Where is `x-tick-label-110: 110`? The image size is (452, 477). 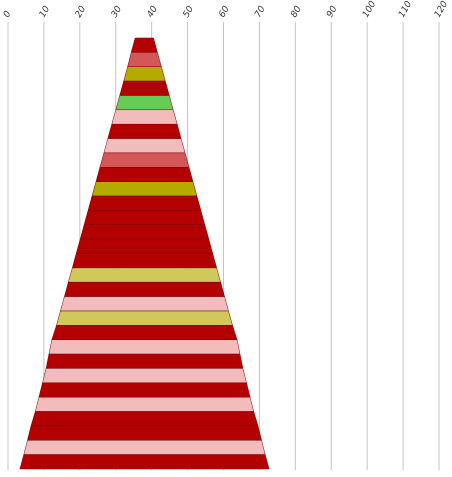
x-tick-label-110: 110 is located at coordinates (405, 10).